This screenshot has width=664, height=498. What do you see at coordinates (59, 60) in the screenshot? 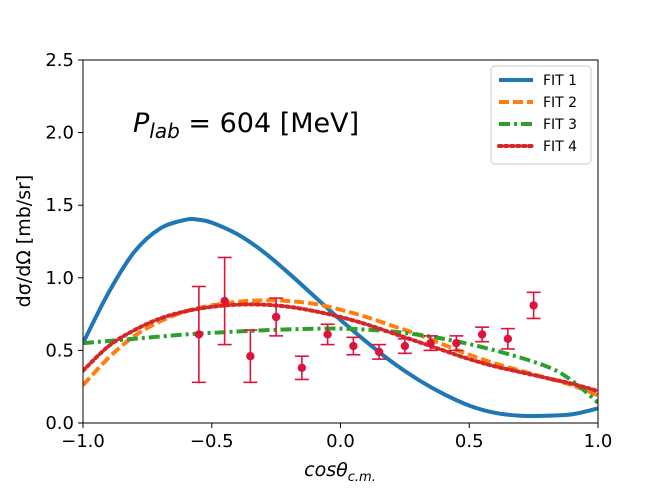
I see `y-tick-label: 2.5` at bounding box center [59, 60].